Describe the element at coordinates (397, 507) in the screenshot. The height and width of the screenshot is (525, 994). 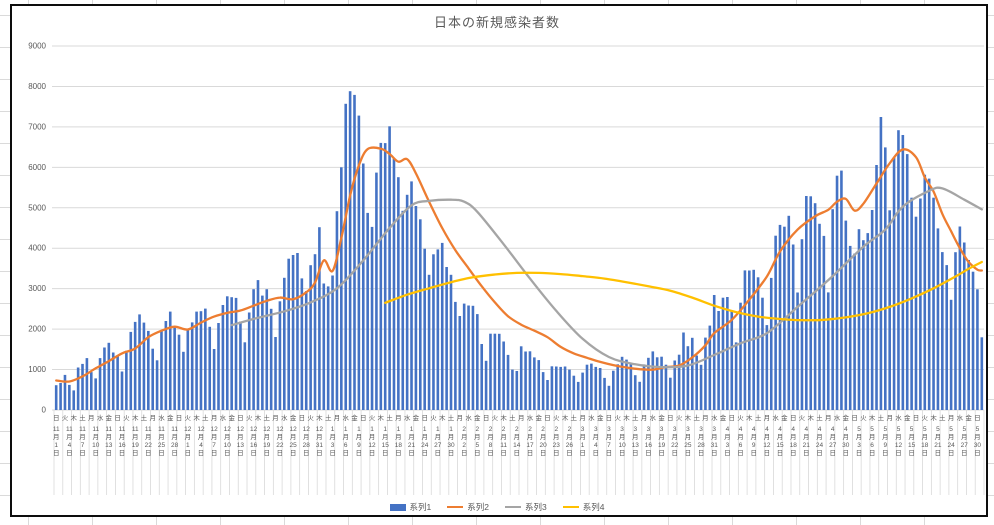
I see `series1-bar-swatch` at that location.